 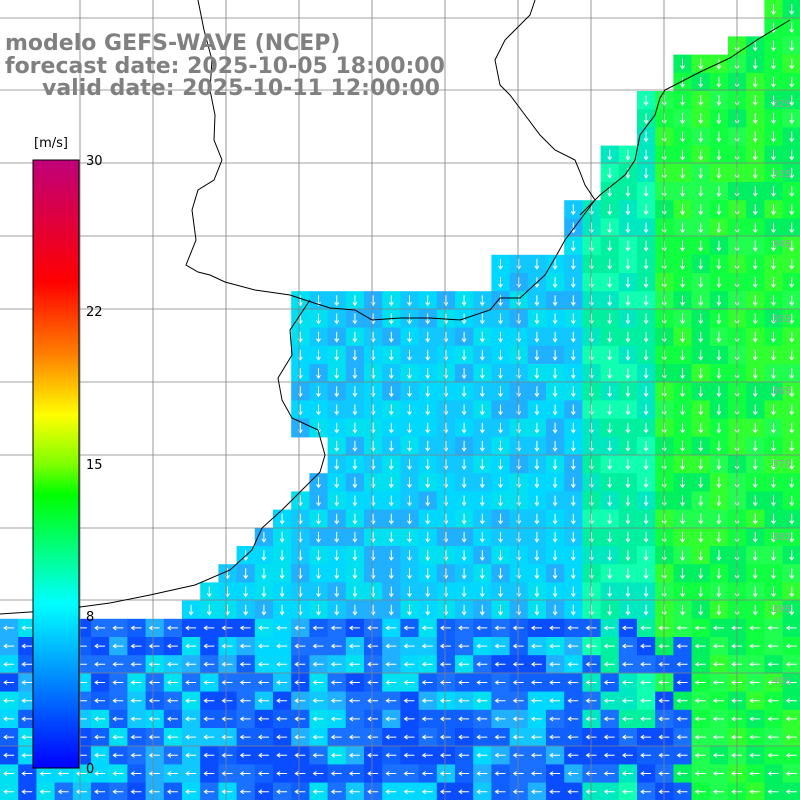 What do you see at coordinates (781, 393) in the screenshot?
I see `latitude-labels: 32S 33S 34S 35S 36S 37S 38S 39S 40S` at bounding box center [781, 393].